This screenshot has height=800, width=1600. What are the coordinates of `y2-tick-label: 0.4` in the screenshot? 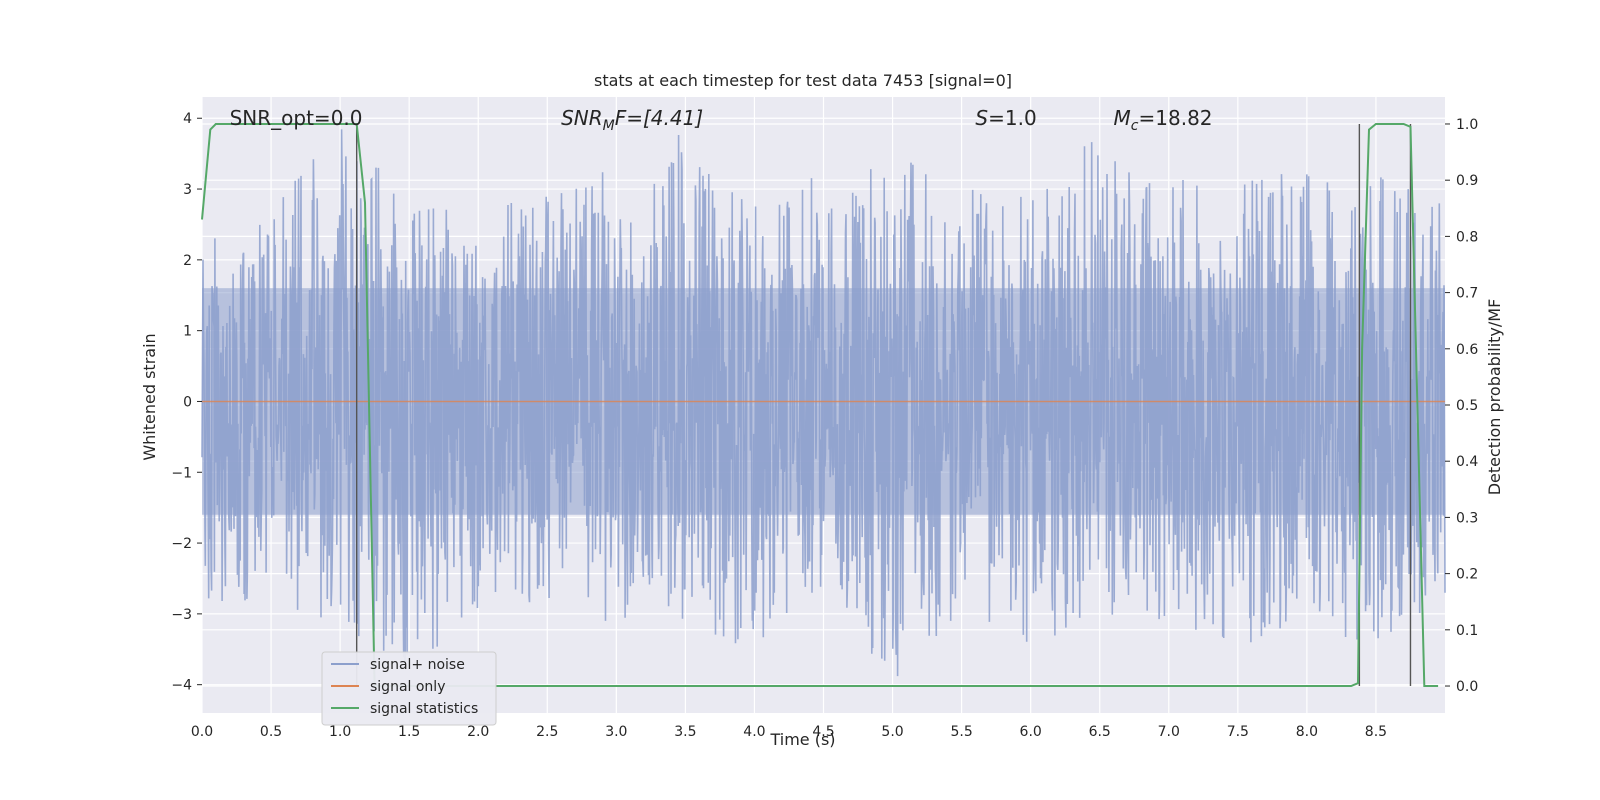 It's located at (1467, 462).